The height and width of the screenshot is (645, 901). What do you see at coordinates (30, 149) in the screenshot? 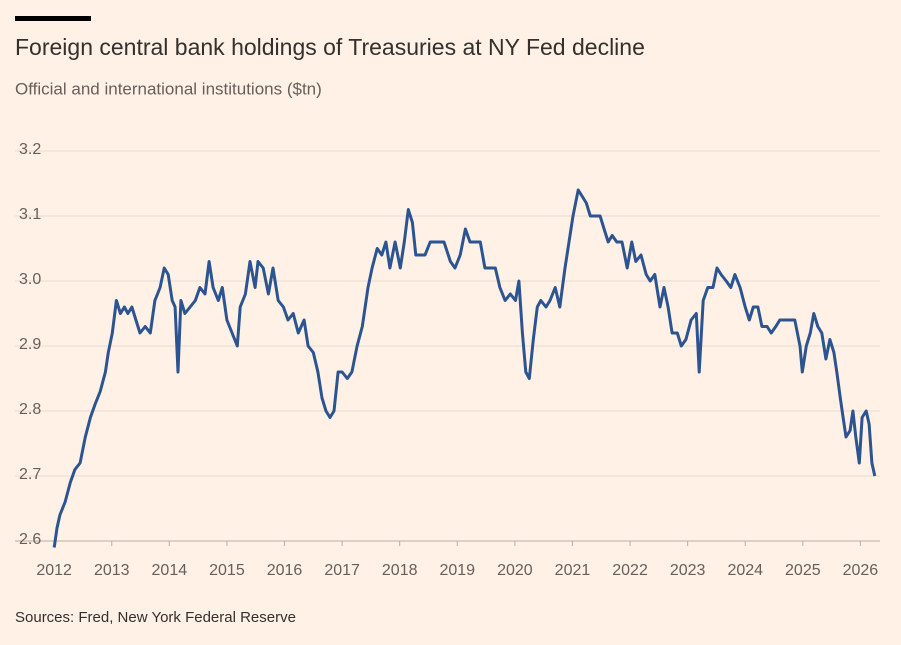
I see `y-tick-label: 3.2` at bounding box center [30, 149].